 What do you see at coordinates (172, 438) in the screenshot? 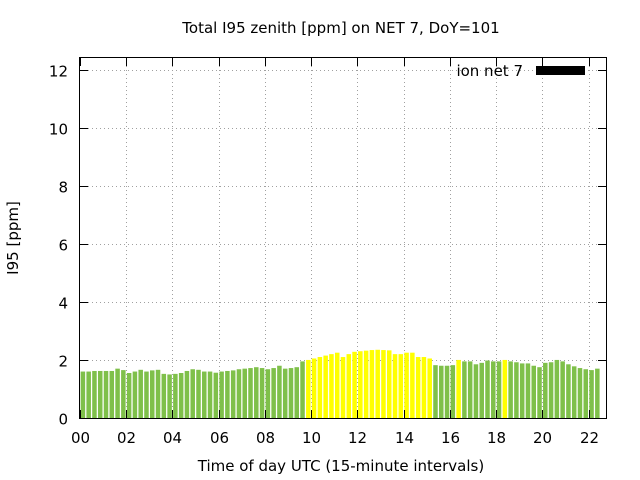
I see `x-tick-label: 04` at bounding box center [172, 438].